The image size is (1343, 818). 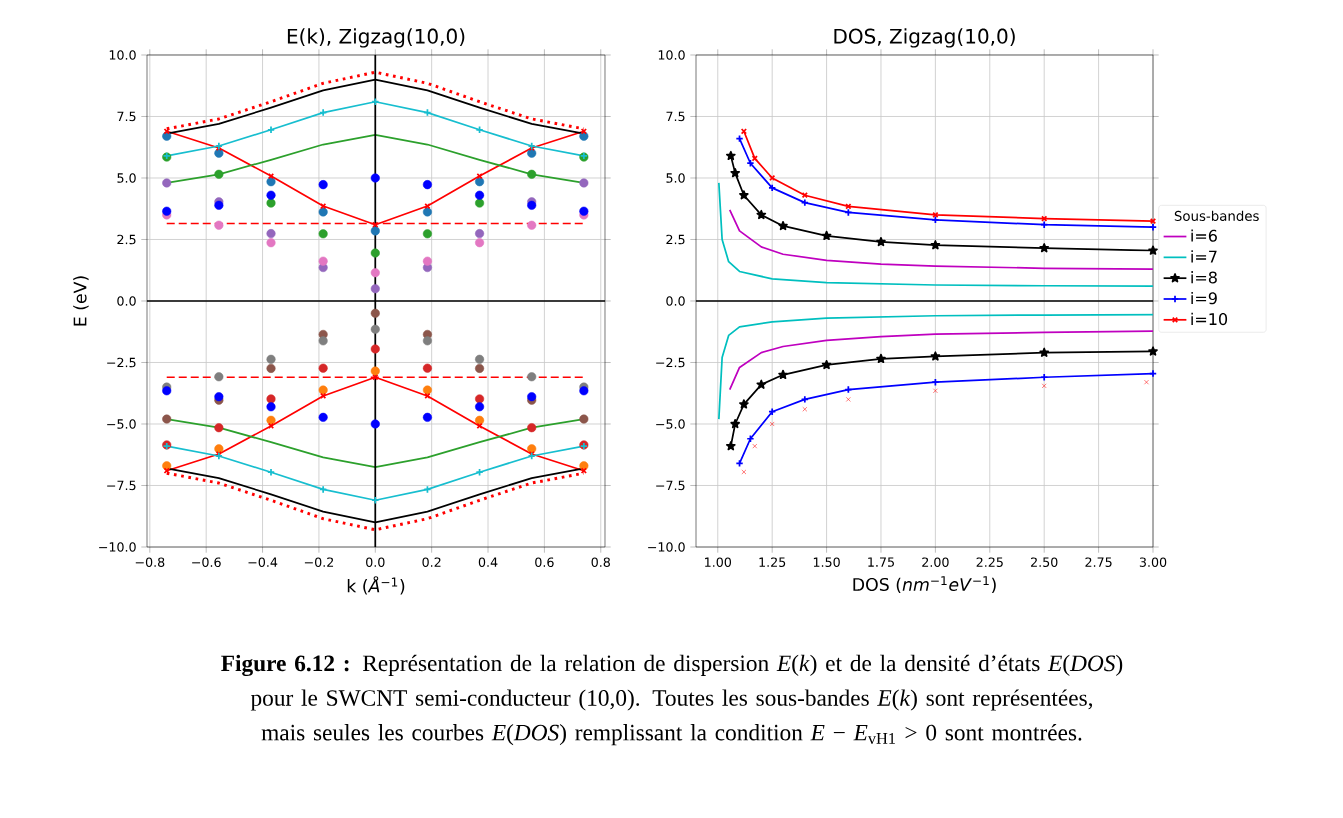 What do you see at coordinates (206, 562) in the screenshot?
I see `x-tick-label: −0.6` at bounding box center [206, 562].